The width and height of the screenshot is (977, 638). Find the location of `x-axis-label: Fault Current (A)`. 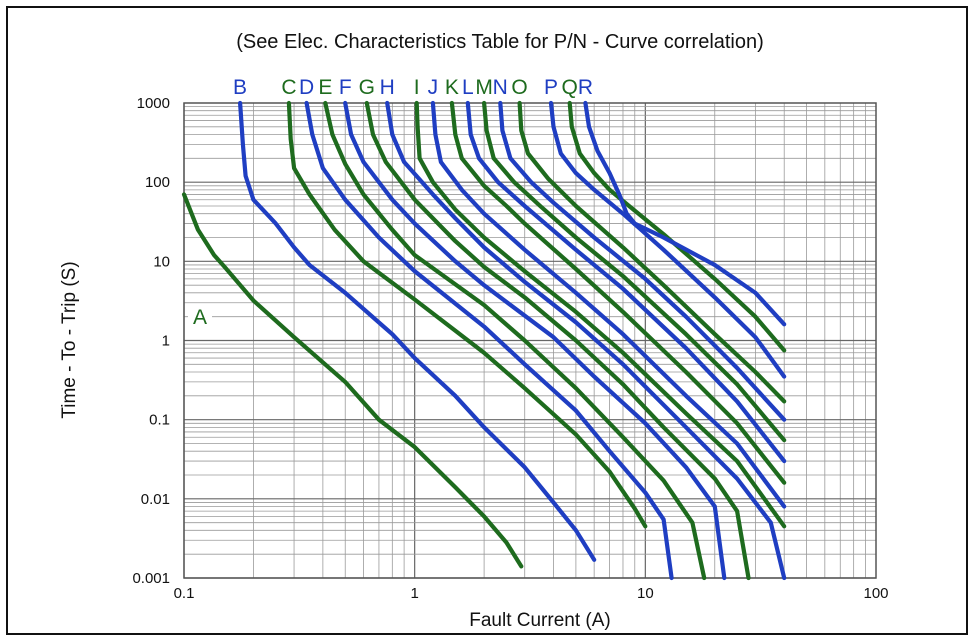

x-axis-label: Fault Current (A) is located at coordinates (539, 620).